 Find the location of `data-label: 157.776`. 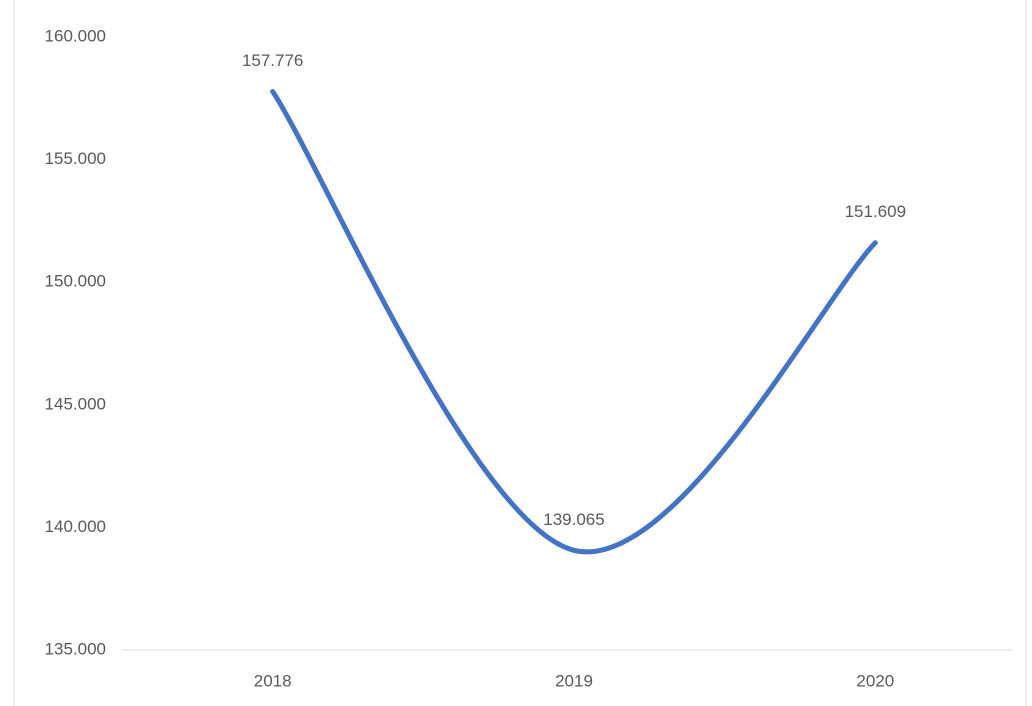

data-label: 157.776 is located at coordinates (272, 60).